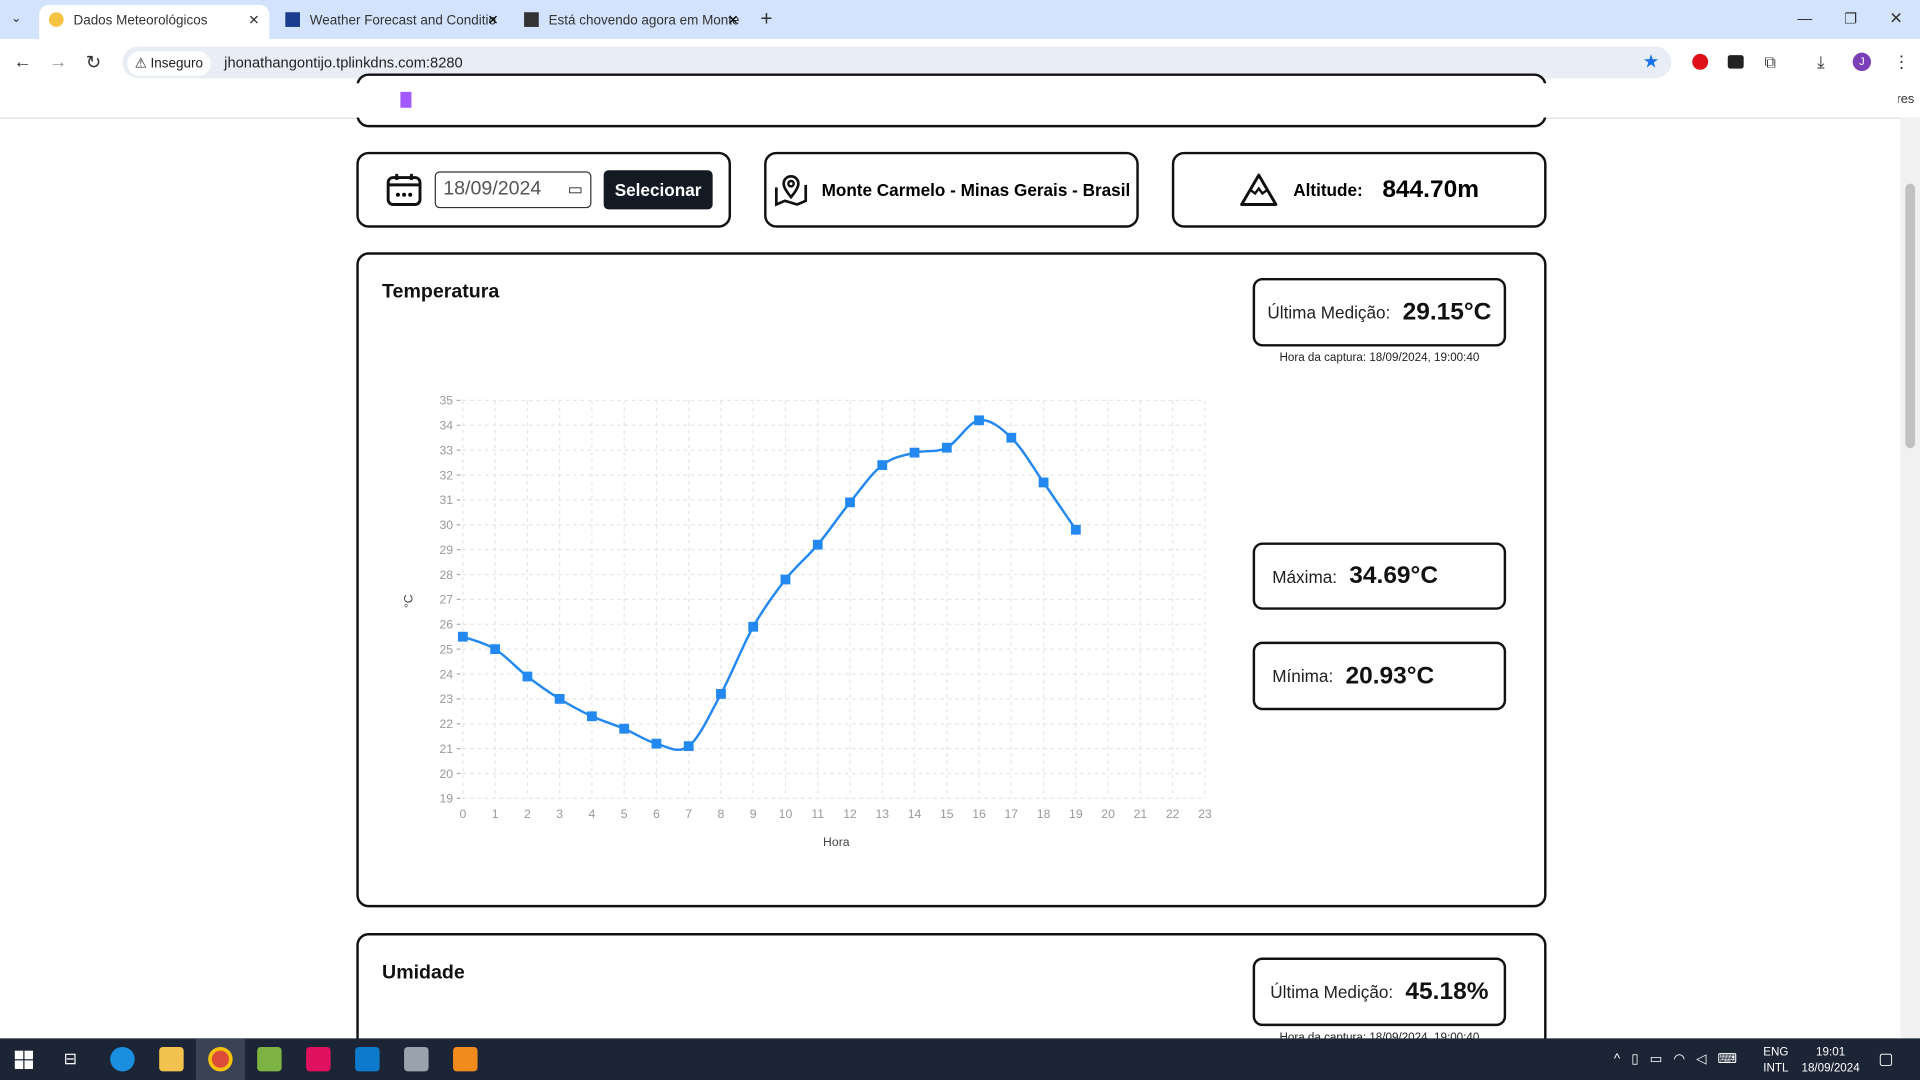 Image resolution: width=1920 pixels, height=1080 pixels. Describe the element at coordinates (575, 189) in the screenshot. I see `date-picker: ▭` at that location.